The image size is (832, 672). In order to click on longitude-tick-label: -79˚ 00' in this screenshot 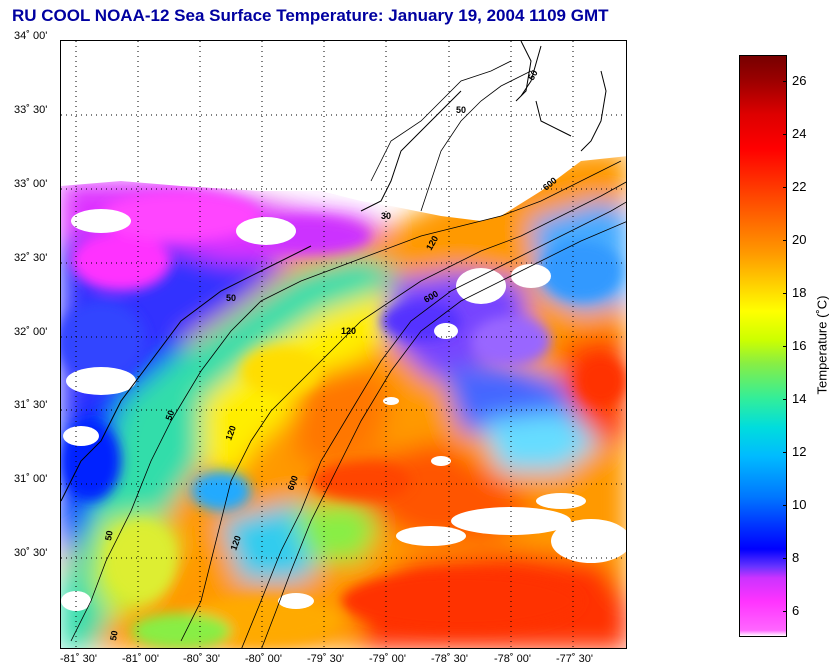, I will do `click(387, 659)`.